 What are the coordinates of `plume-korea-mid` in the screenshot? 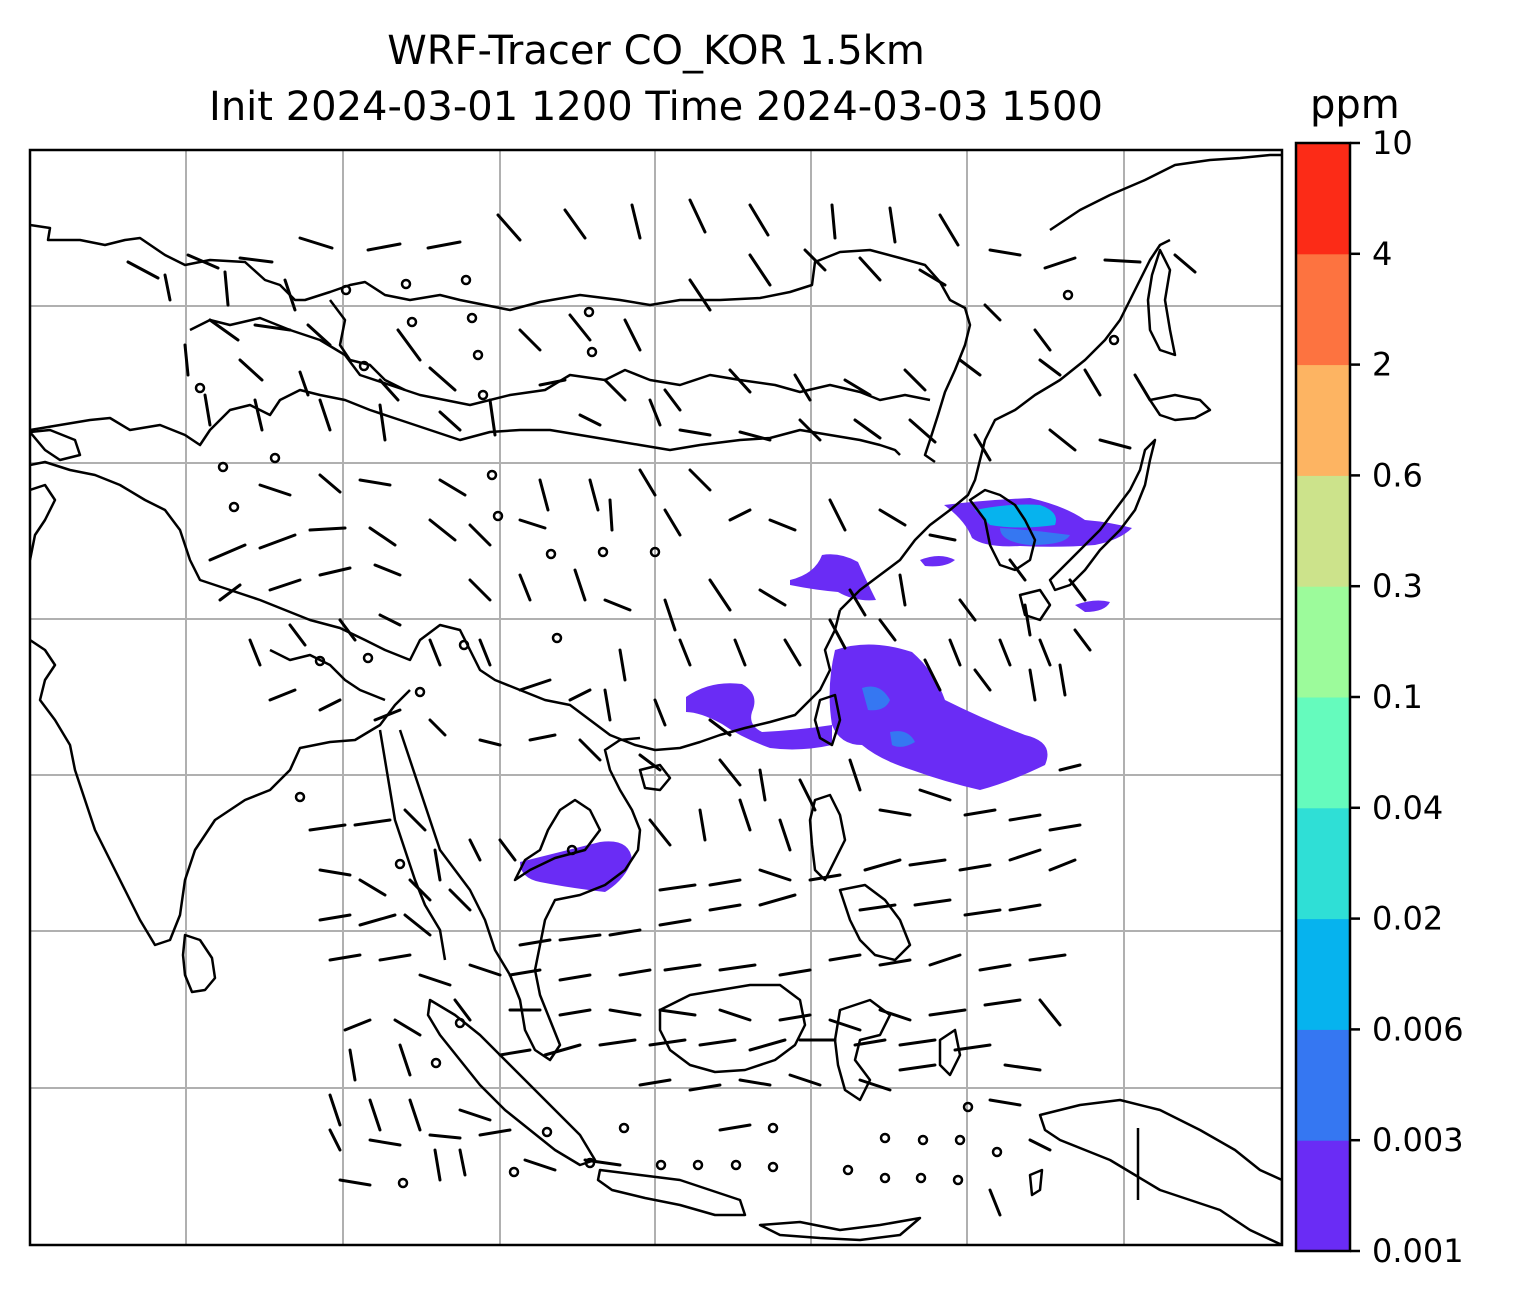 It's located at (1035, 536).